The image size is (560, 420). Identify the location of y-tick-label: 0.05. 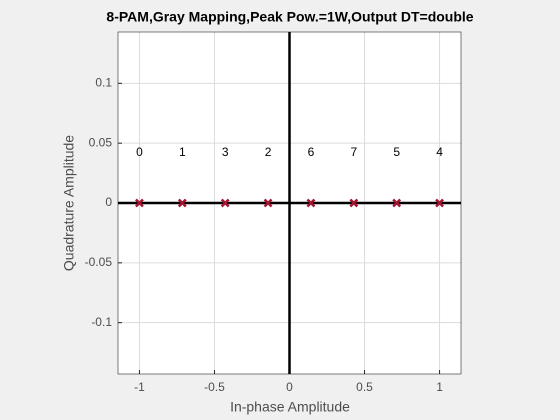
(101, 142).